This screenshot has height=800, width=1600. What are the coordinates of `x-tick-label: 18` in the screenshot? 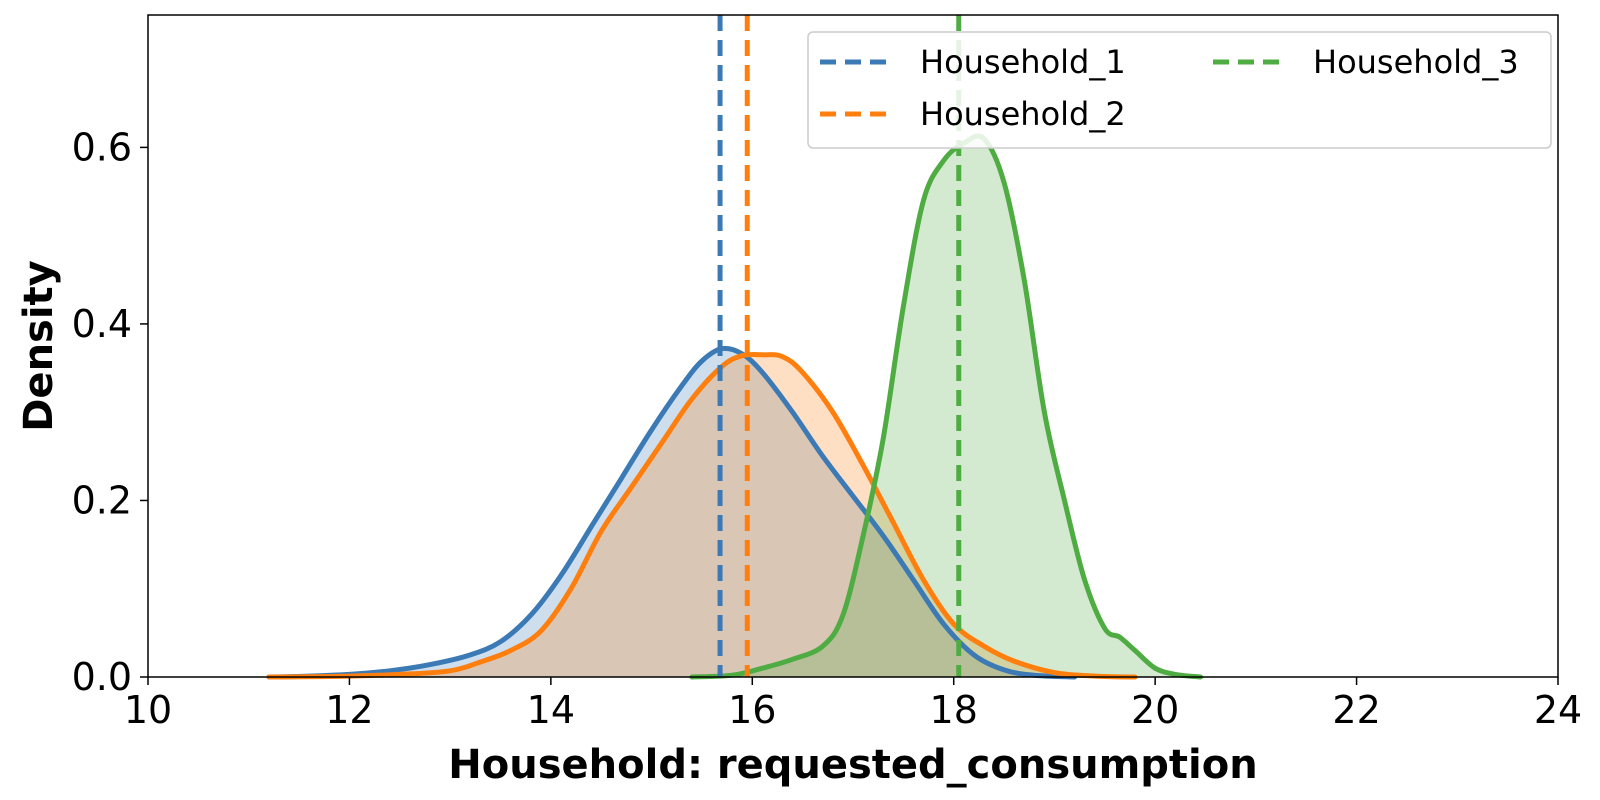 It's located at (954, 710).